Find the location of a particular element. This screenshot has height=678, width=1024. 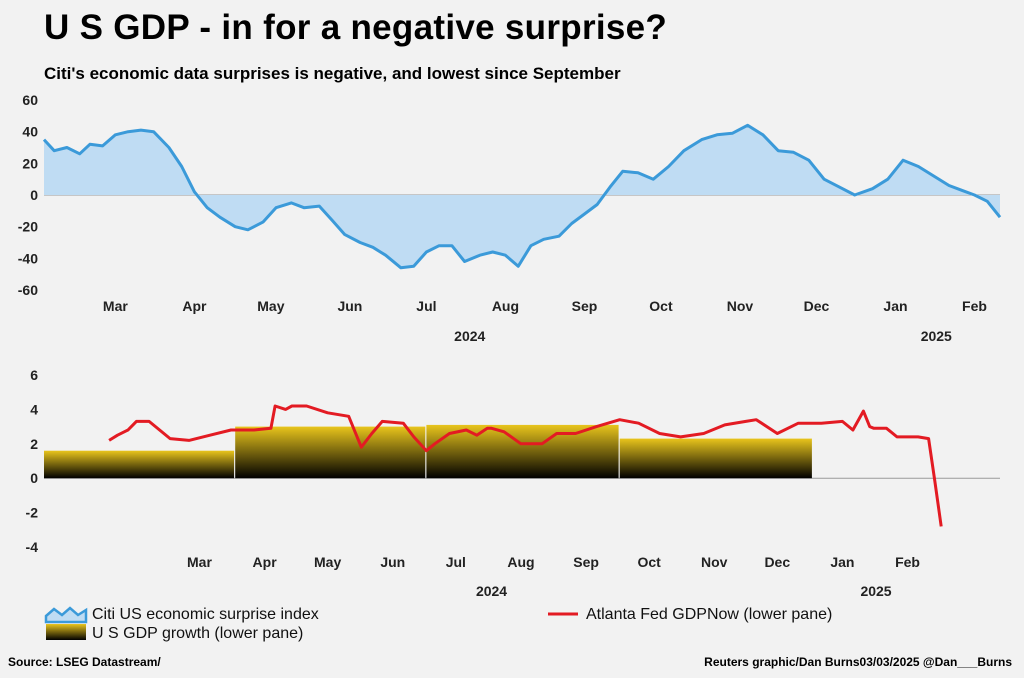

upper-x-tick: Dec is located at coordinates (817, 306).